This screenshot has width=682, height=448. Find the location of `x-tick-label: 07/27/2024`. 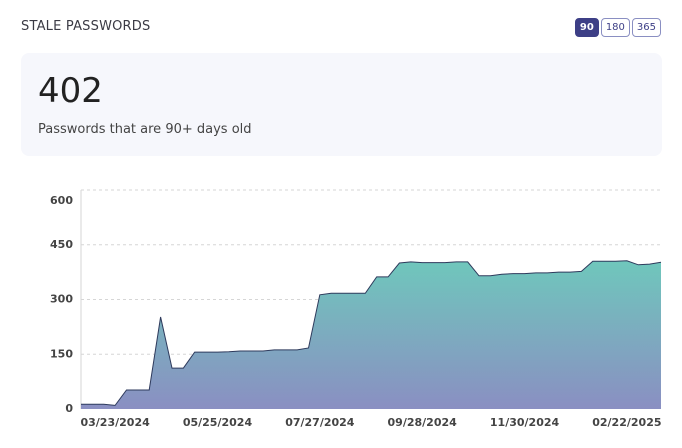

x-tick-label: 07/27/2024 is located at coordinates (320, 422).